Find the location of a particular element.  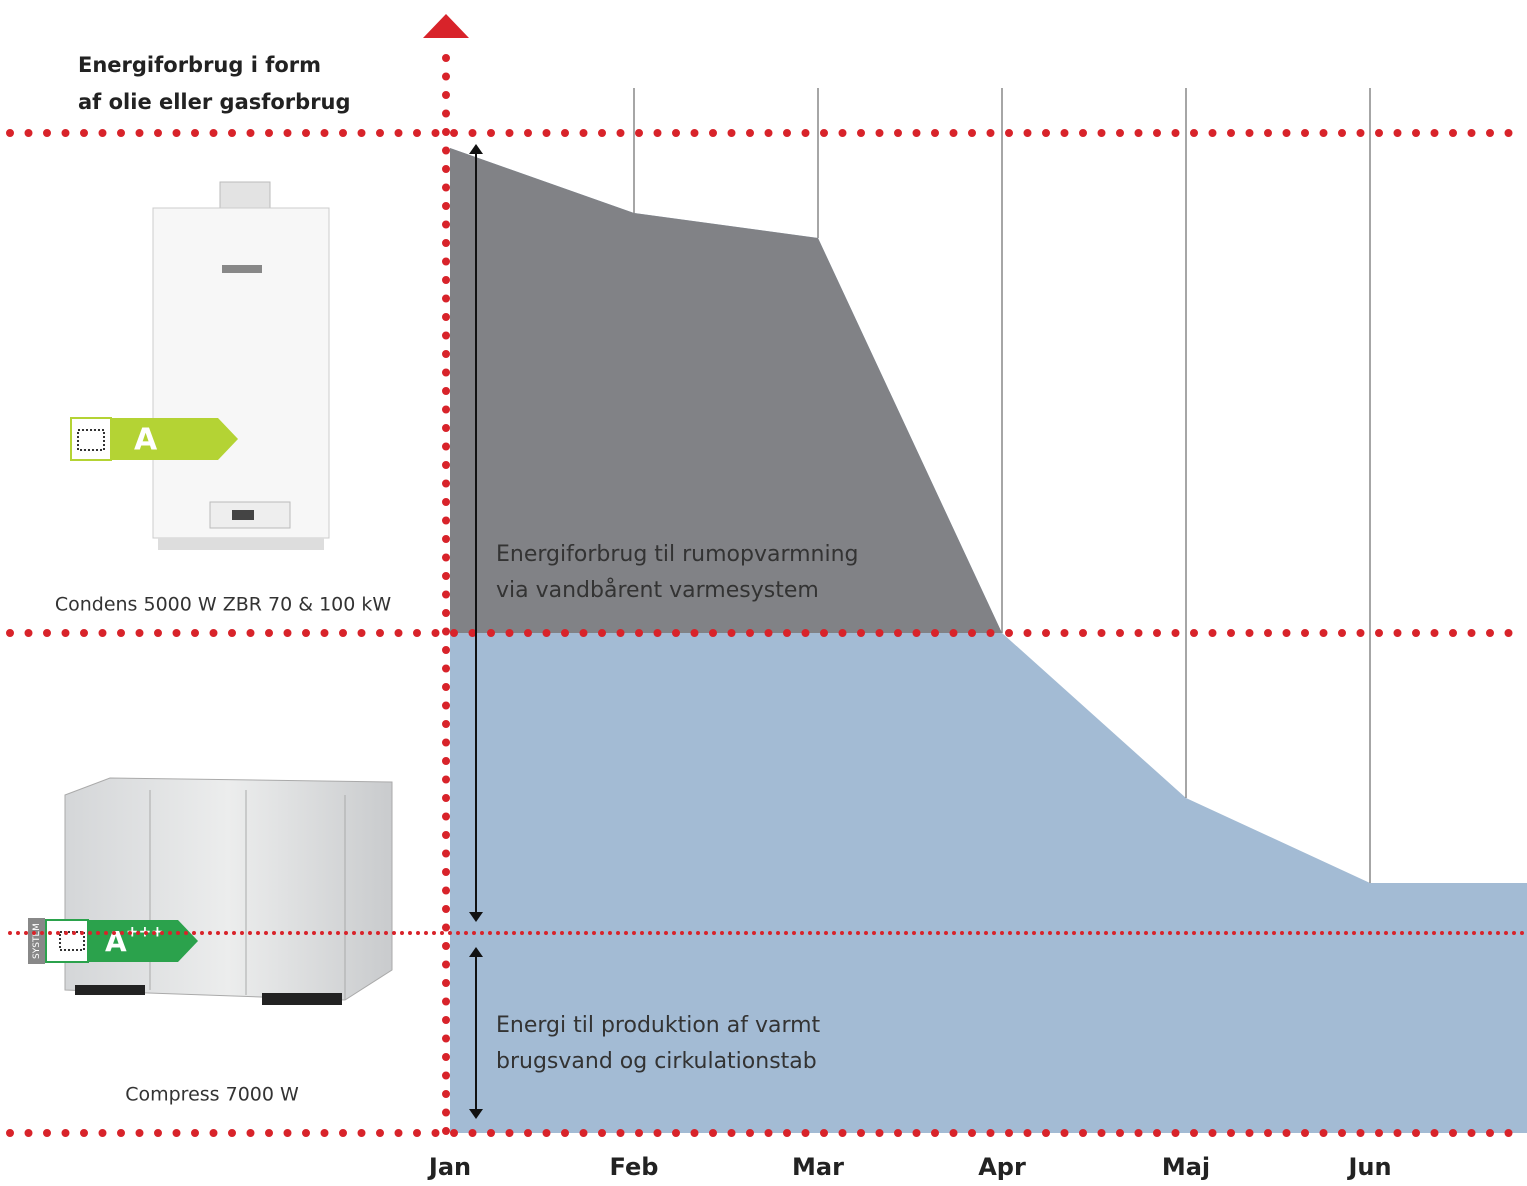

x-tick-label: Jan is located at coordinates (449, 1167).